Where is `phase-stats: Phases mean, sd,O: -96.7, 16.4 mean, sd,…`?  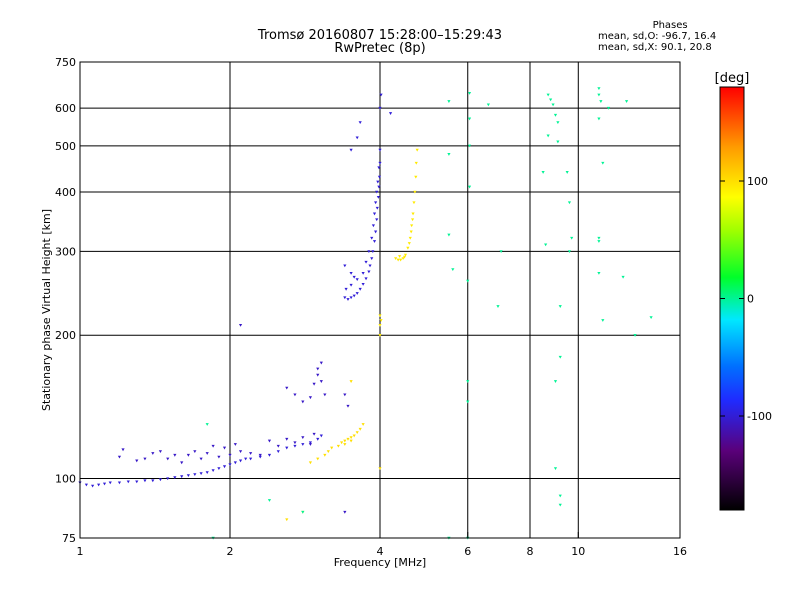
phase-stats: Phases mean, sd,O: -96.7, 16.4 mean, sd,… is located at coordinates (657, 36).